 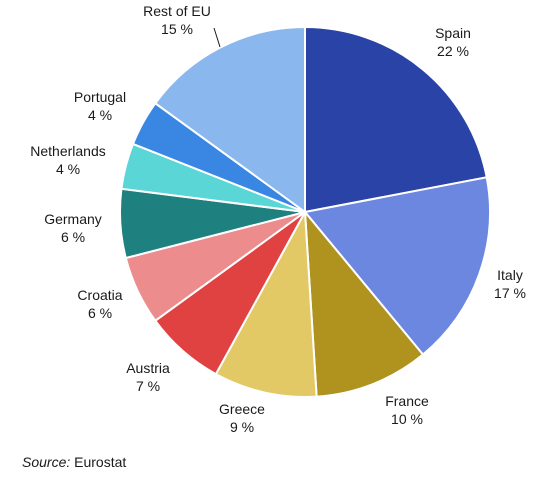 I want to click on pie-slice-italy, so click(x=397, y=266).